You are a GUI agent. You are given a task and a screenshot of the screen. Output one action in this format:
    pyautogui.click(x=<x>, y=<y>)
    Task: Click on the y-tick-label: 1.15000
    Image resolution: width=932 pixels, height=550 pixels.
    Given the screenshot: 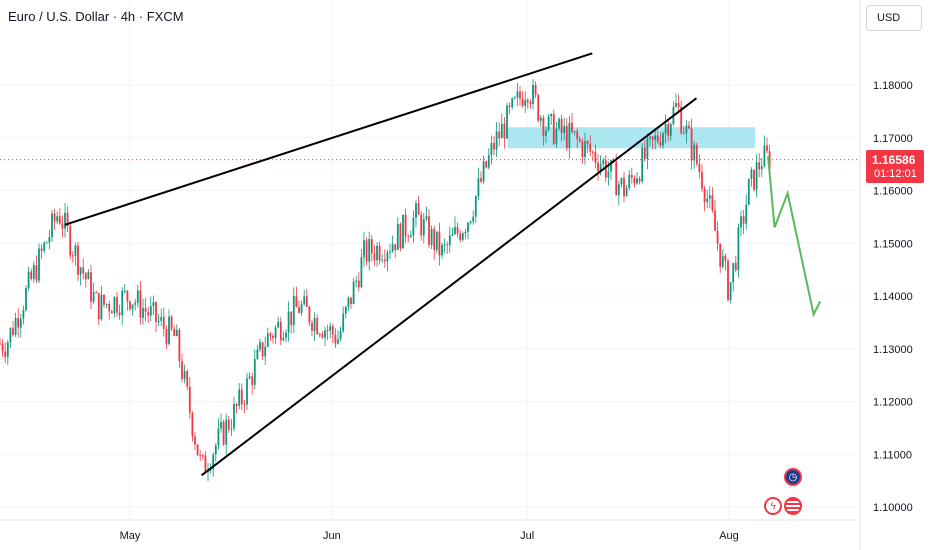 What is the action you would take?
    pyautogui.click(x=893, y=244)
    